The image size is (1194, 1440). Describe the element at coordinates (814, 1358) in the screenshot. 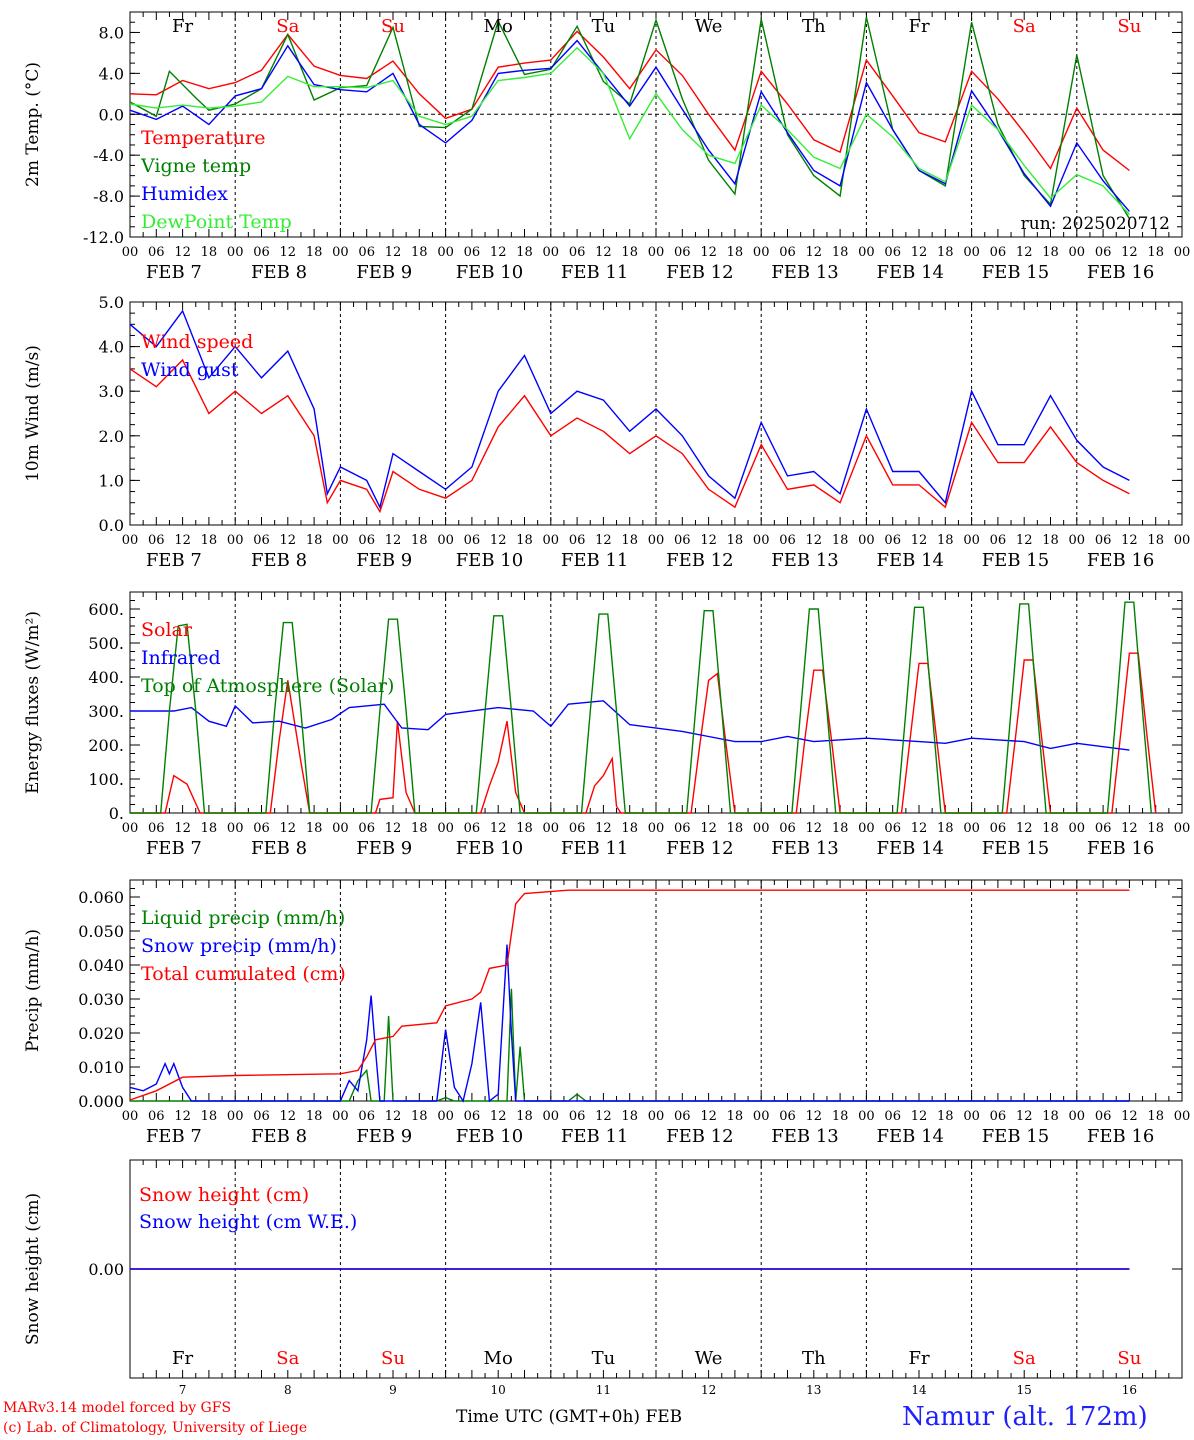

I see `snow-dow-label: Th` at that location.